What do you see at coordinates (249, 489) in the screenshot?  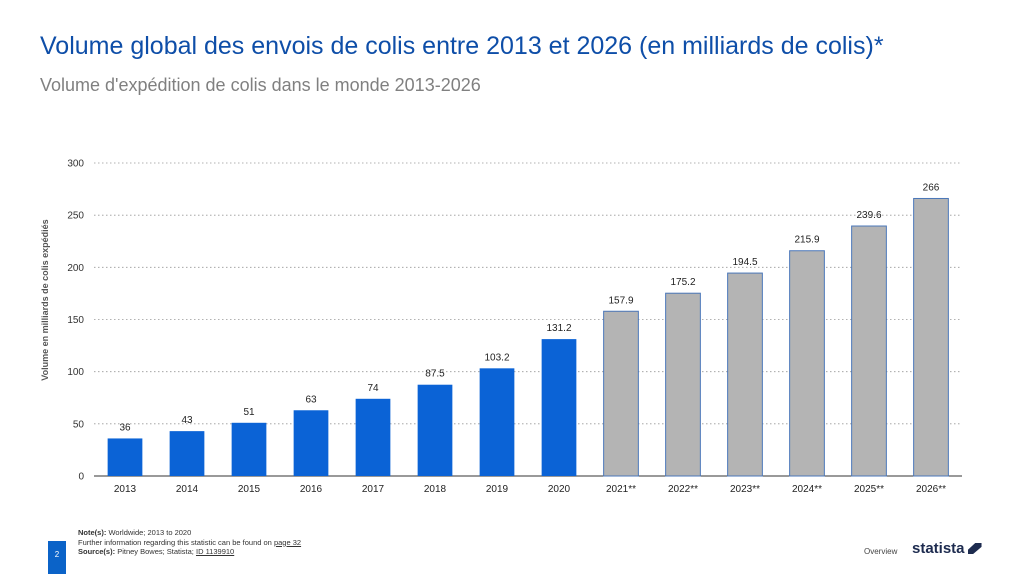 I see `x-tick-label: 2015` at bounding box center [249, 489].